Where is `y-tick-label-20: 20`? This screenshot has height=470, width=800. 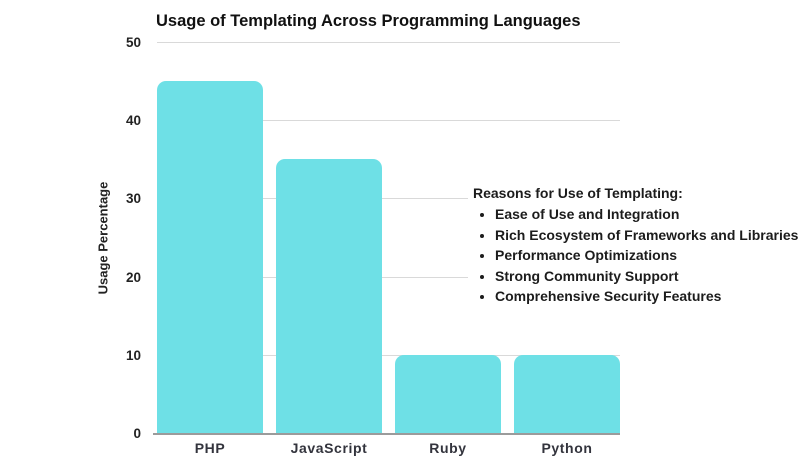 y-tick-label-20: 20 is located at coordinates (133, 277).